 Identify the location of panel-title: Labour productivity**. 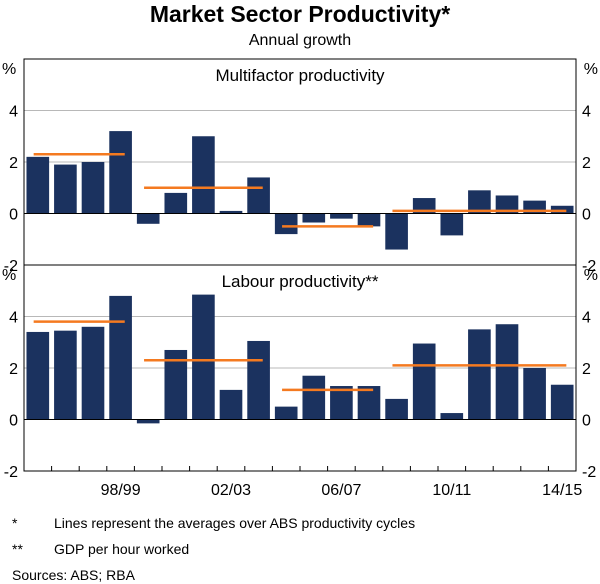
(300, 281).